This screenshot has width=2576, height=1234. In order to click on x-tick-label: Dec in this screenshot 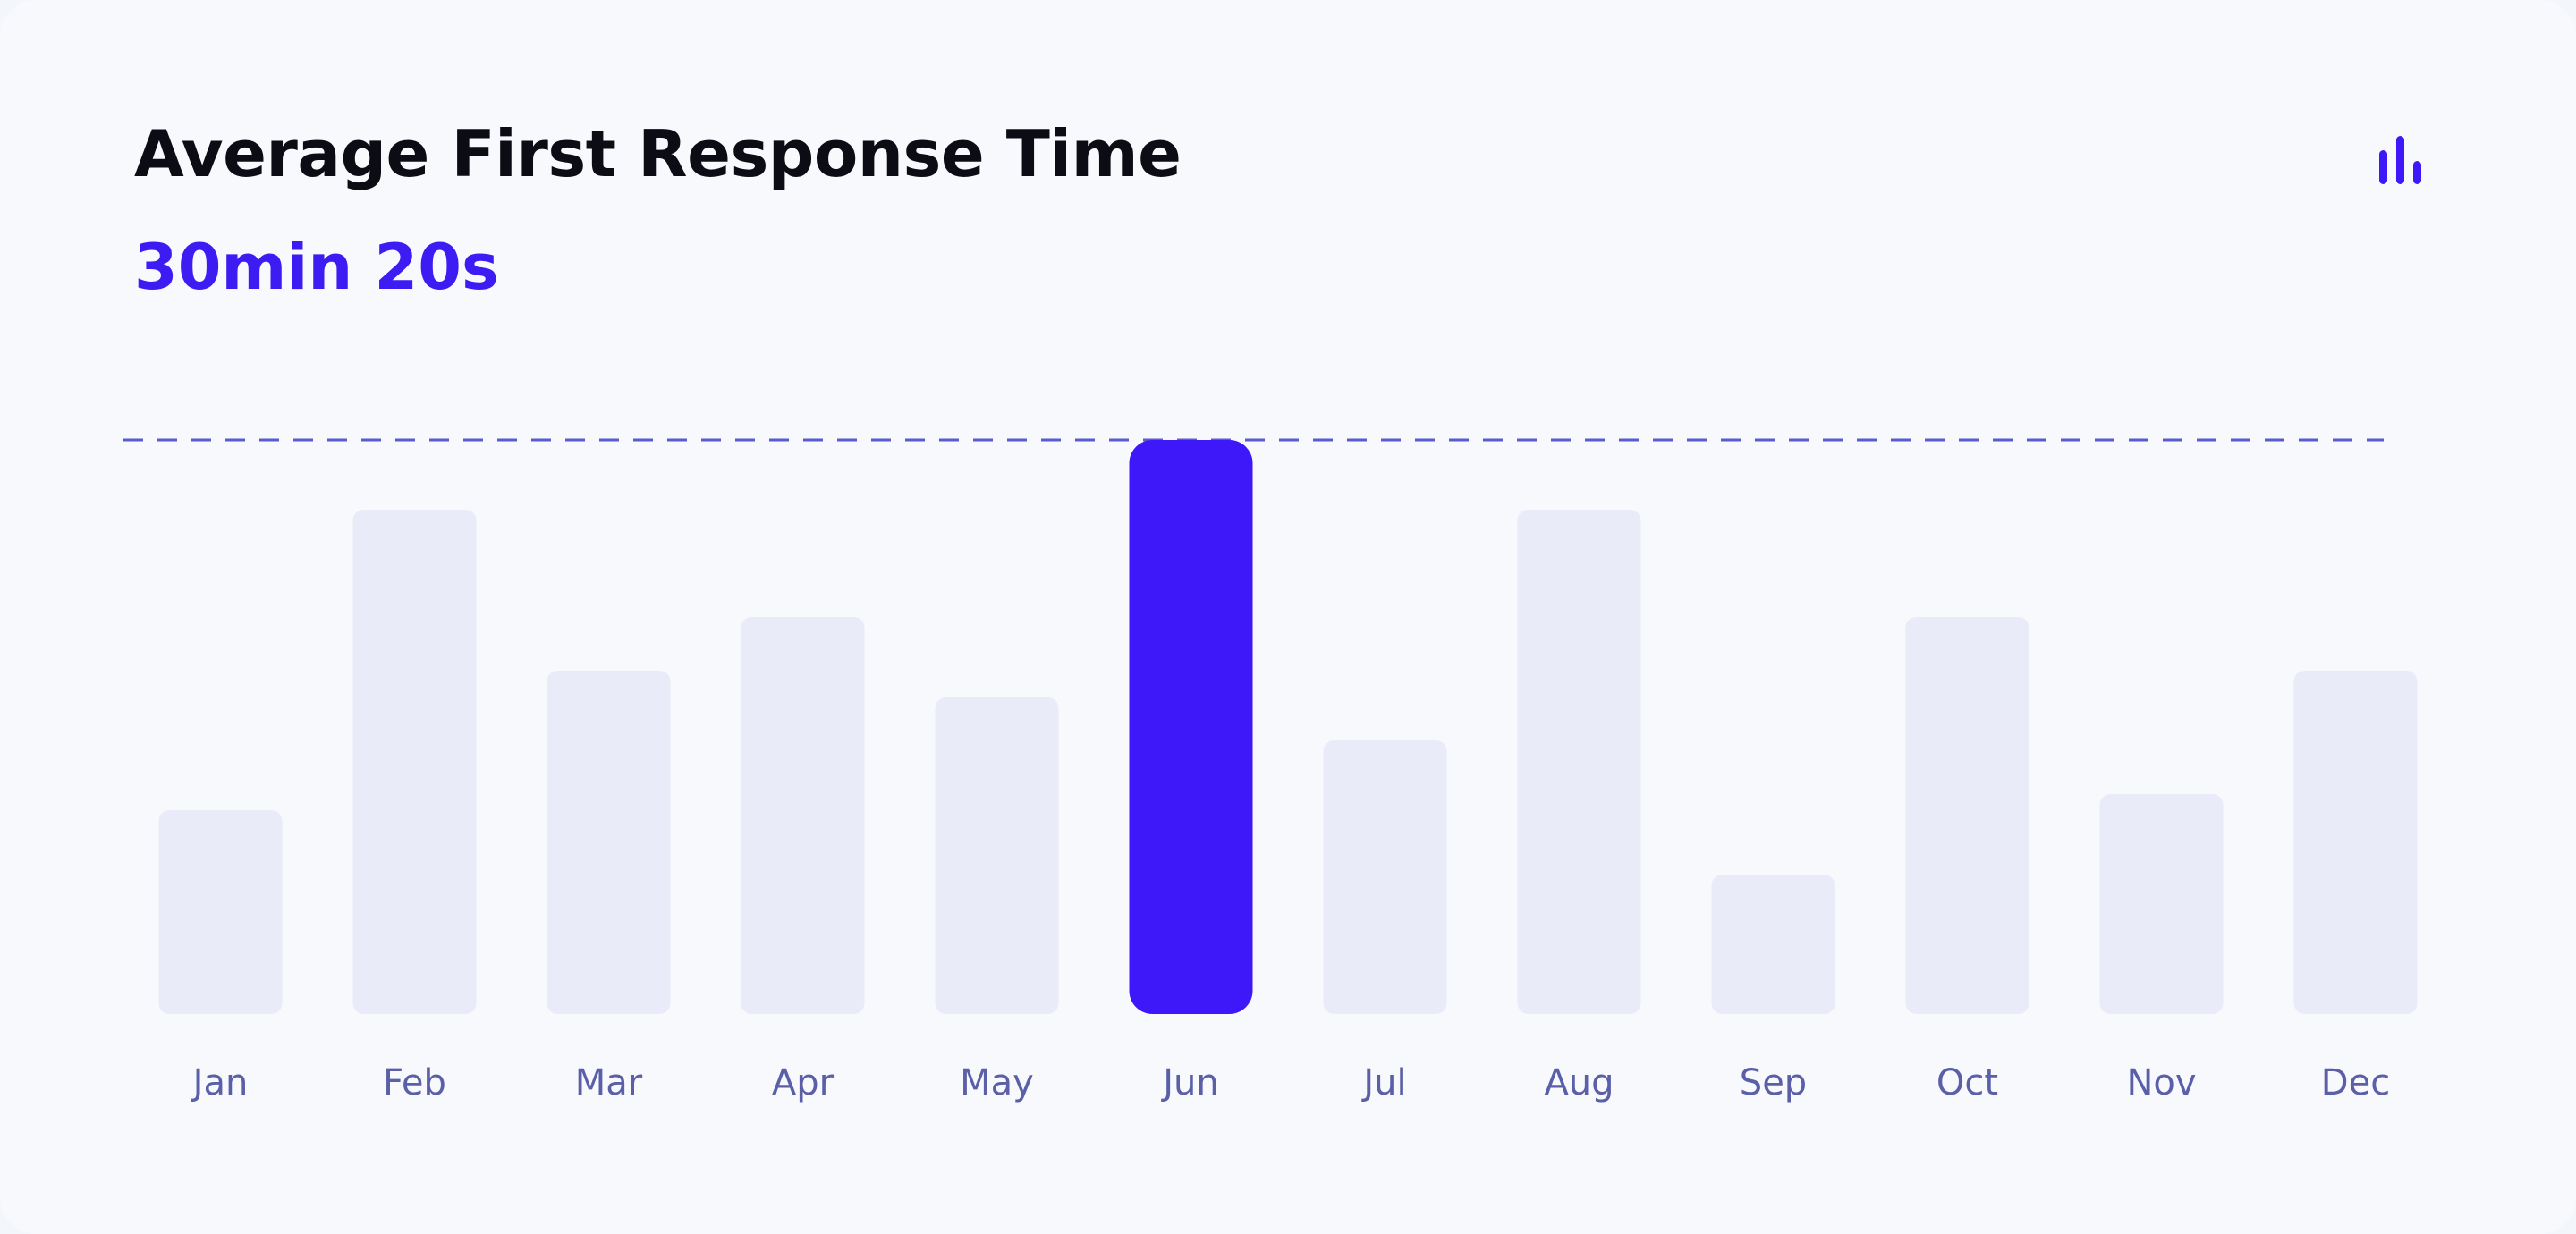, I will do `click(2355, 1082)`.